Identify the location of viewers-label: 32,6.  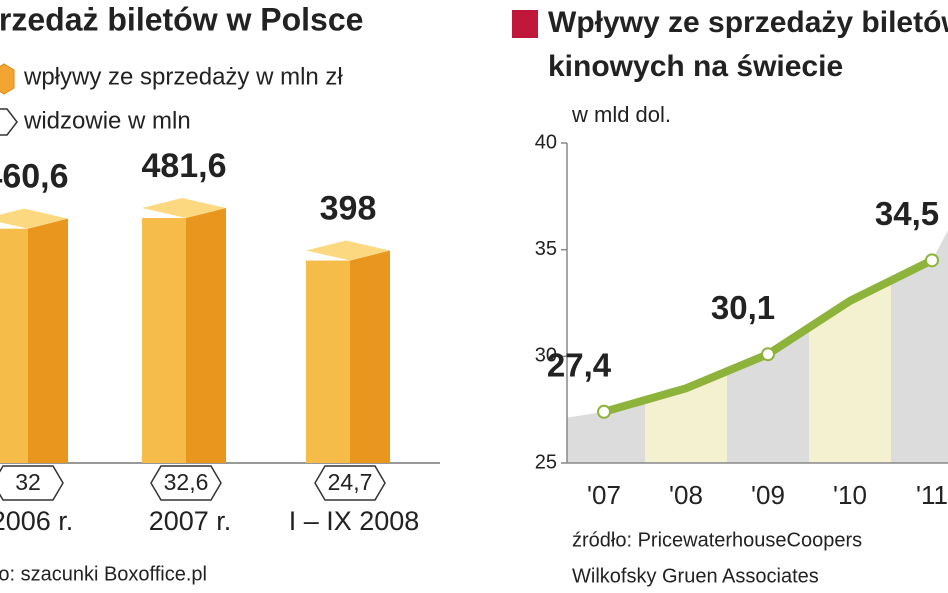
(186, 482).